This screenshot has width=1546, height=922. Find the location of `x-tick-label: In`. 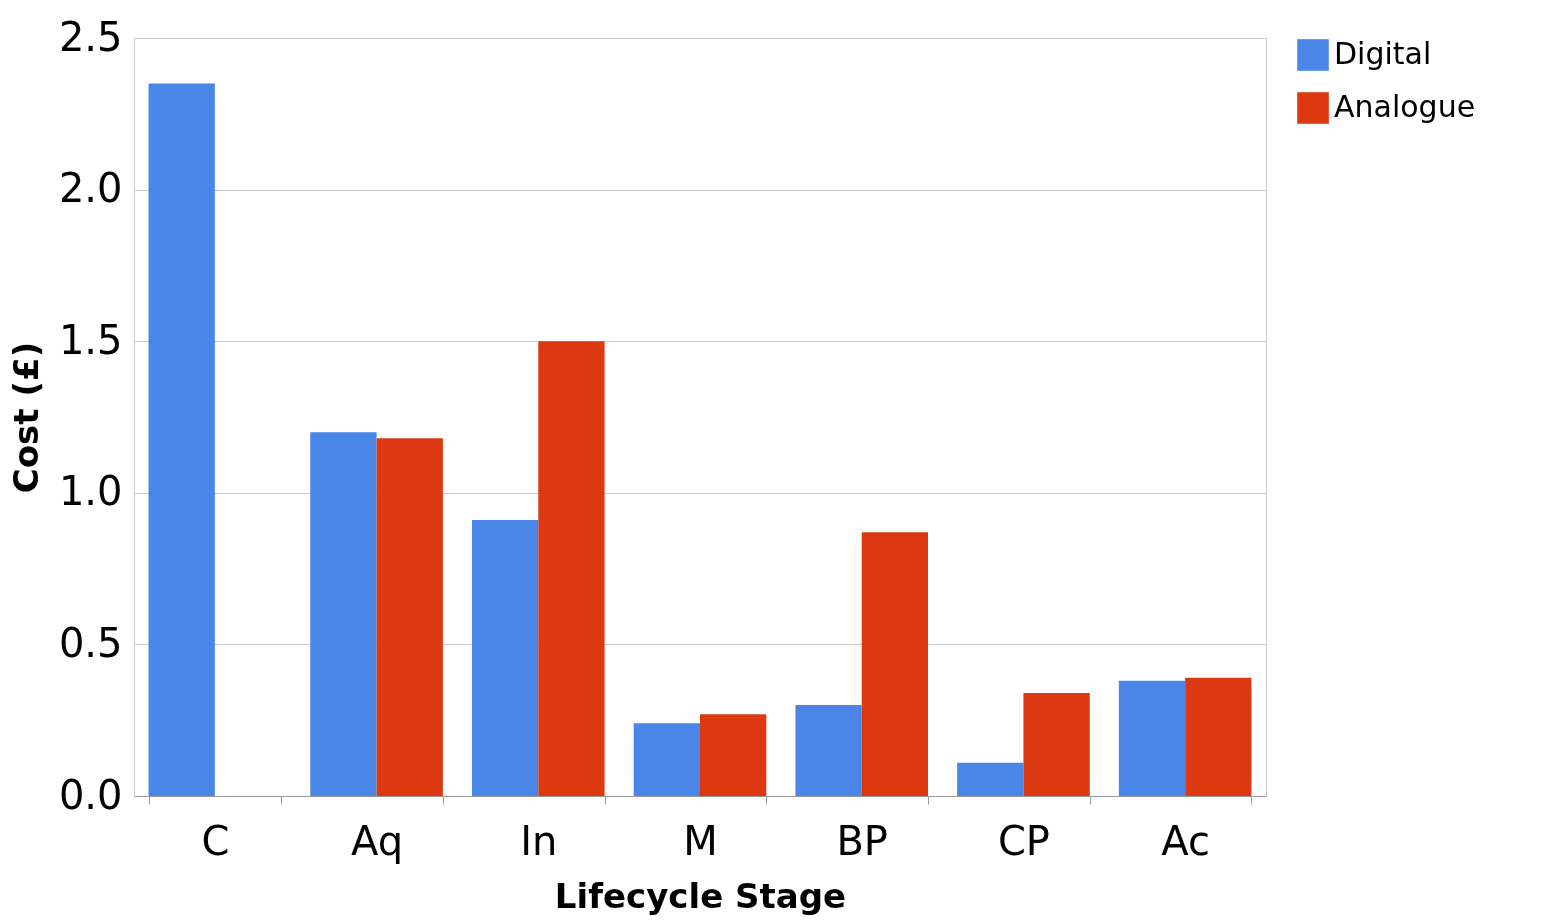

x-tick-label: In is located at coordinates (539, 840).